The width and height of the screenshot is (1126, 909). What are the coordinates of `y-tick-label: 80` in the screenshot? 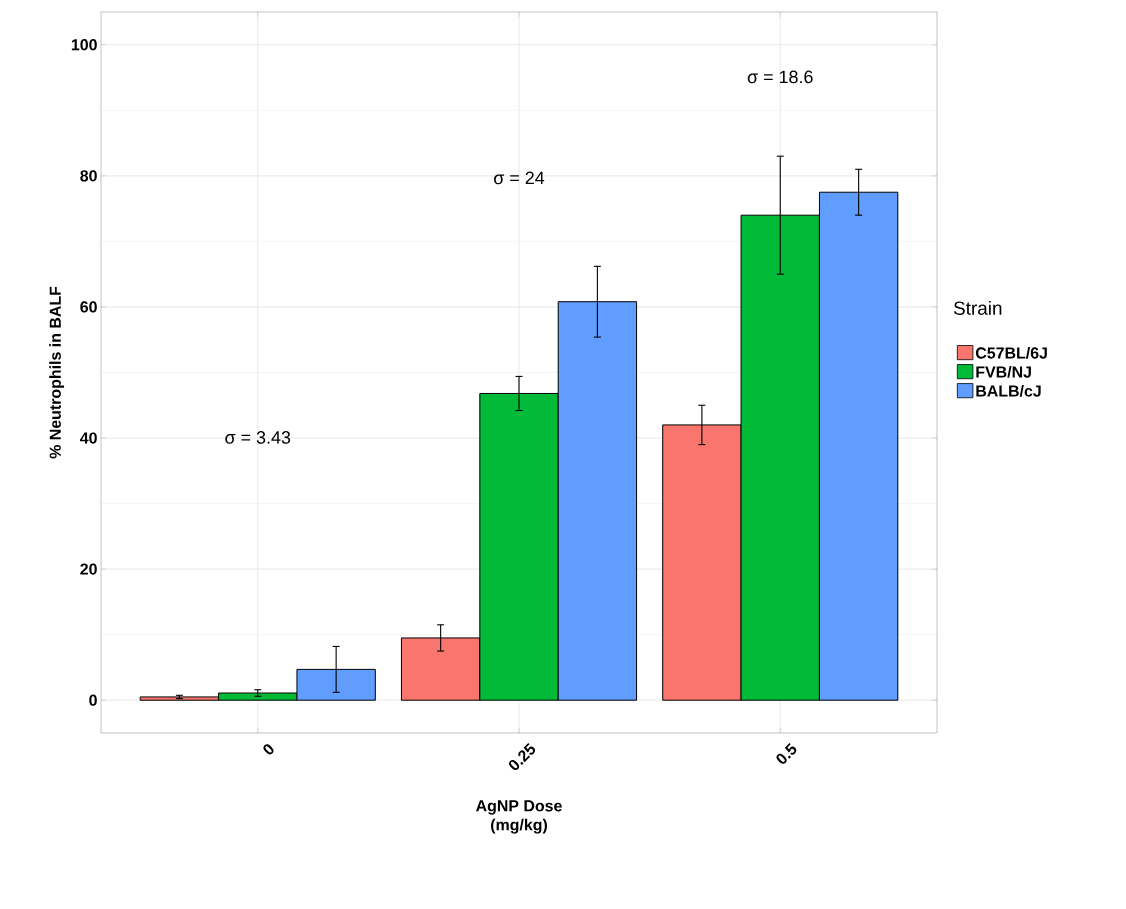 It's located at (88, 176).